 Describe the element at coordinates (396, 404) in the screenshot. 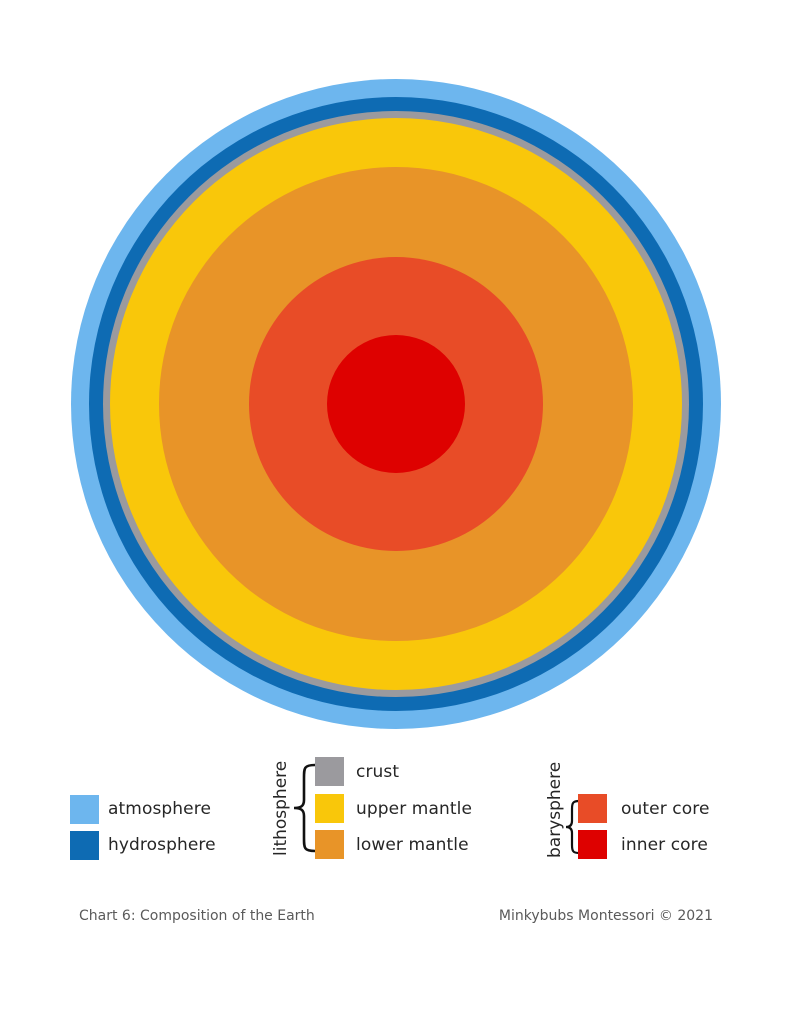

I see `layer-inner-core` at that location.